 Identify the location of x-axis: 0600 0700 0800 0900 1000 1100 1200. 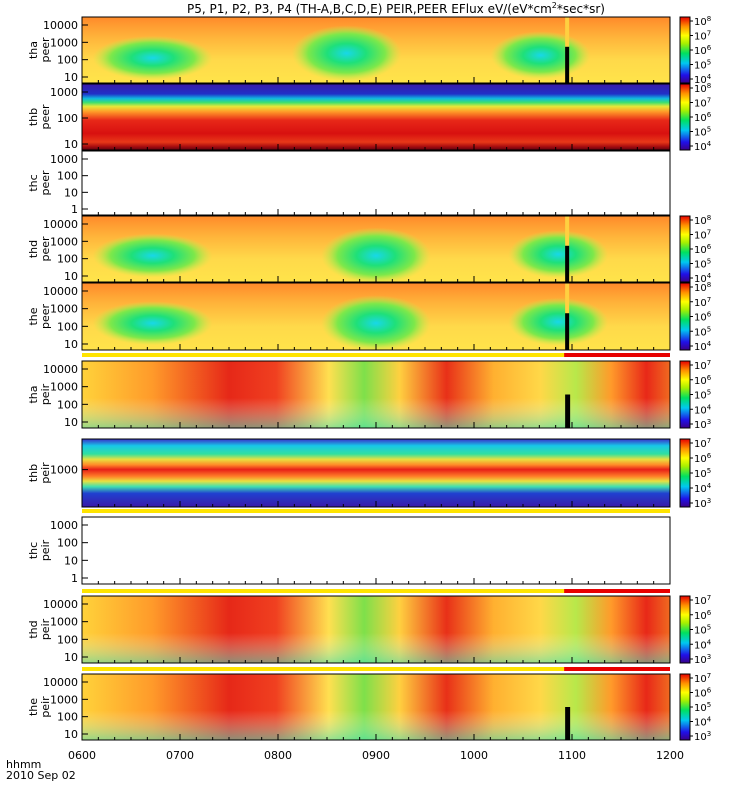
(376, 755).